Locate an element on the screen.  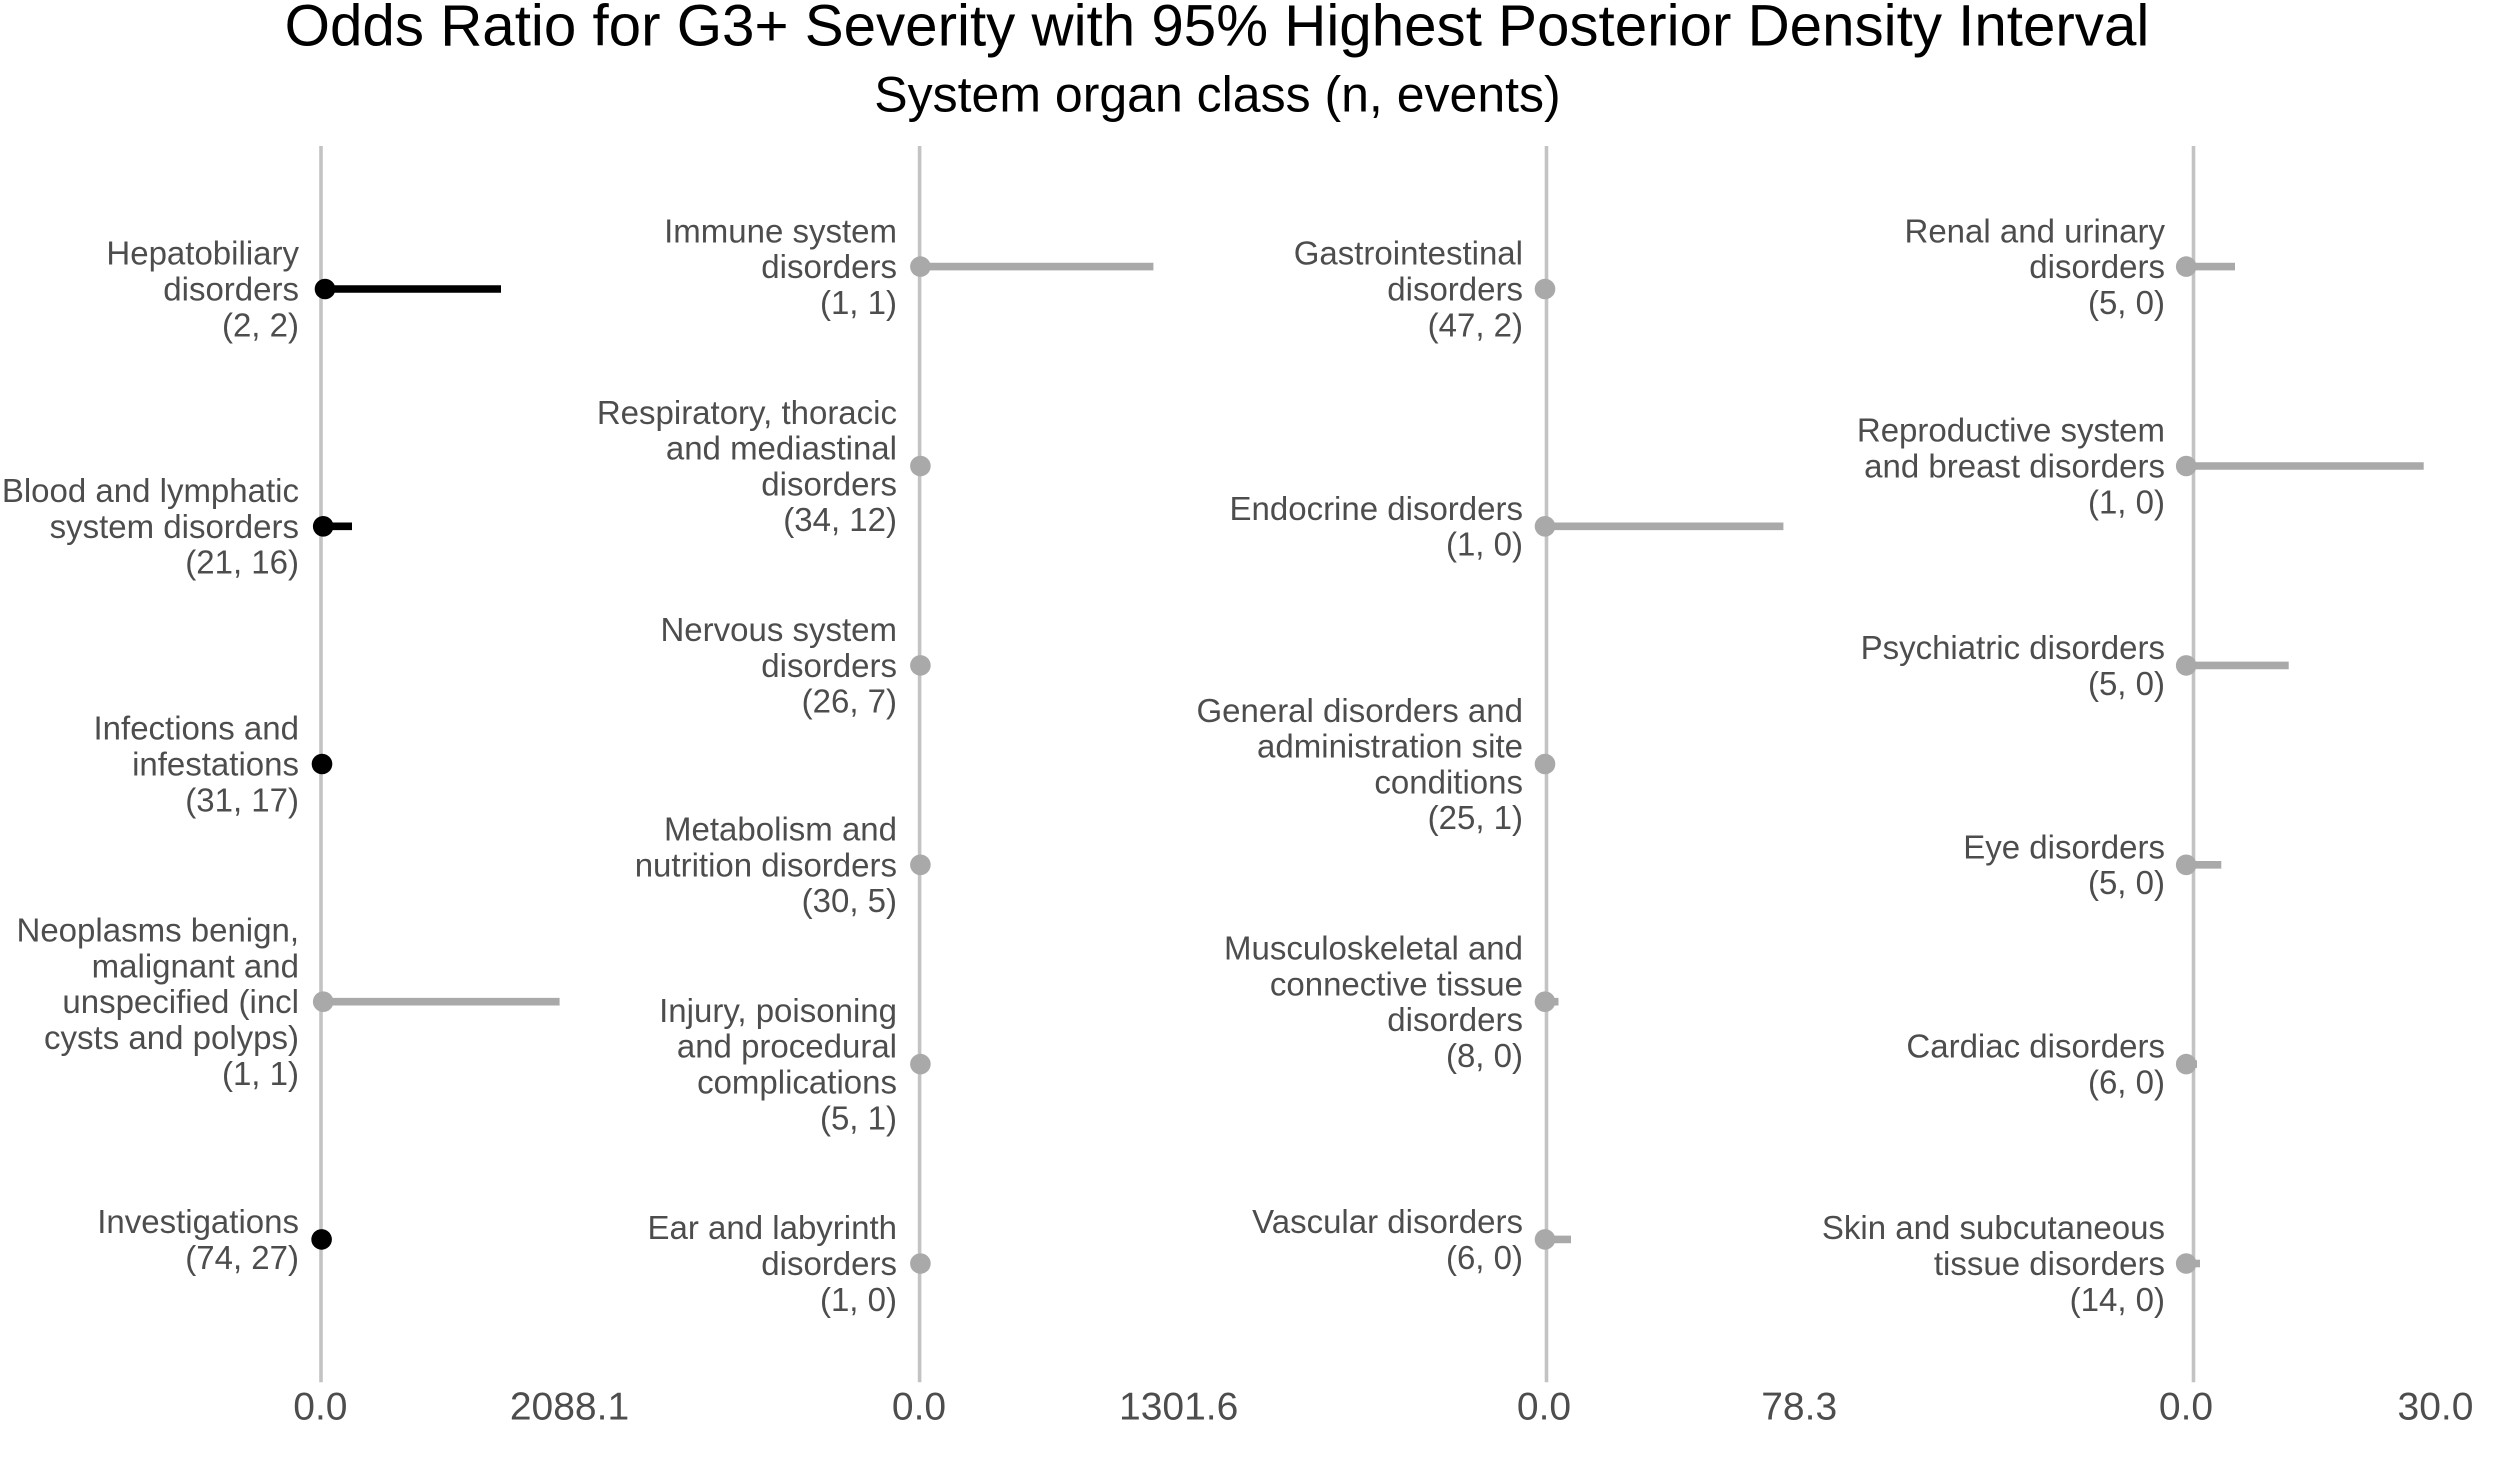
svg-text: malignant and is located at coordinates (195, 965).